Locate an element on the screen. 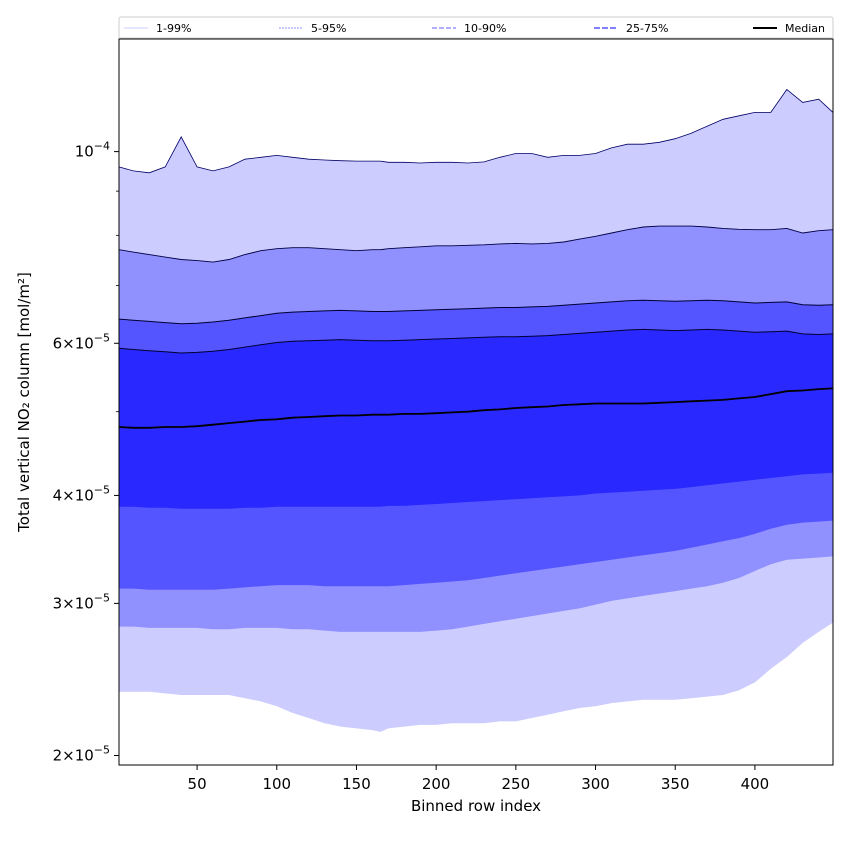  legend-entry: 1-99% is located at coordinates (157, 28).